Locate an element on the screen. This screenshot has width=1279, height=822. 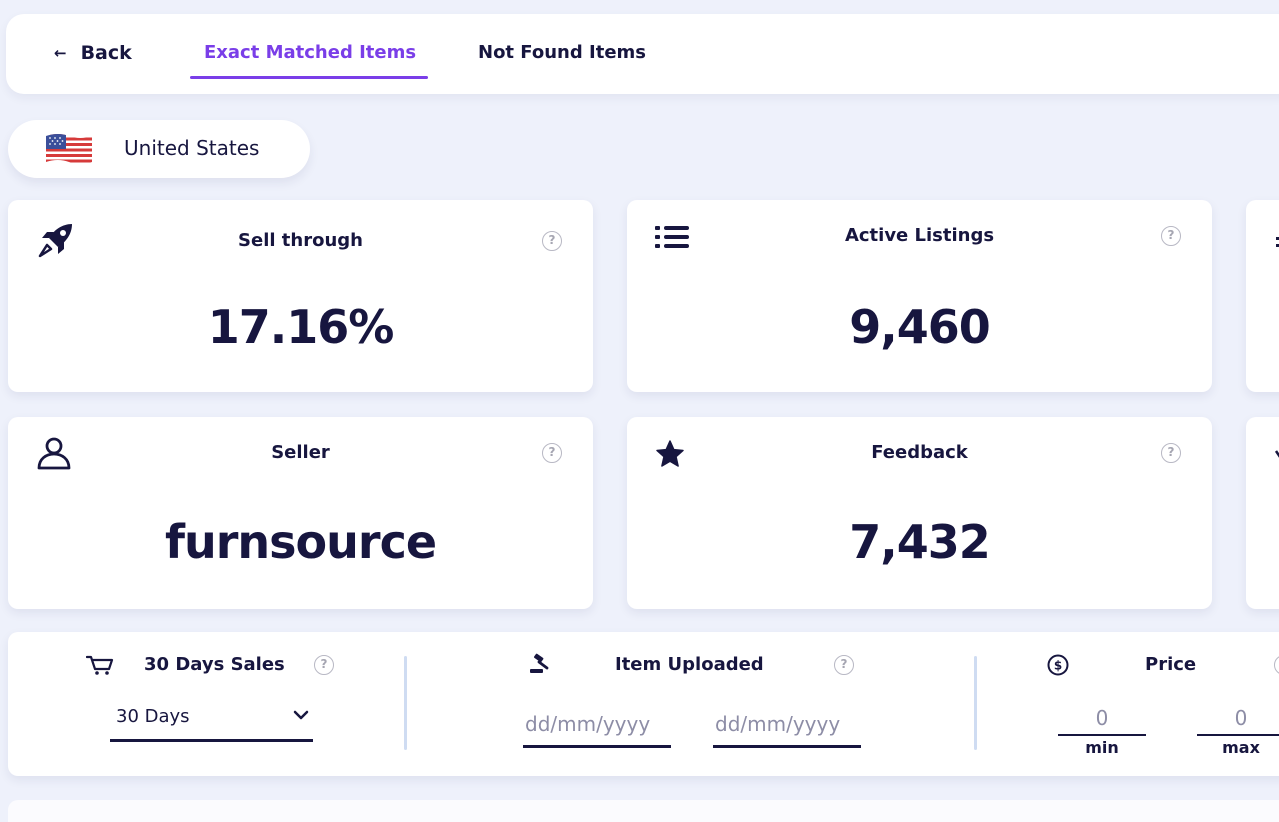
country-name: United States is located at coordinates (192, 148).